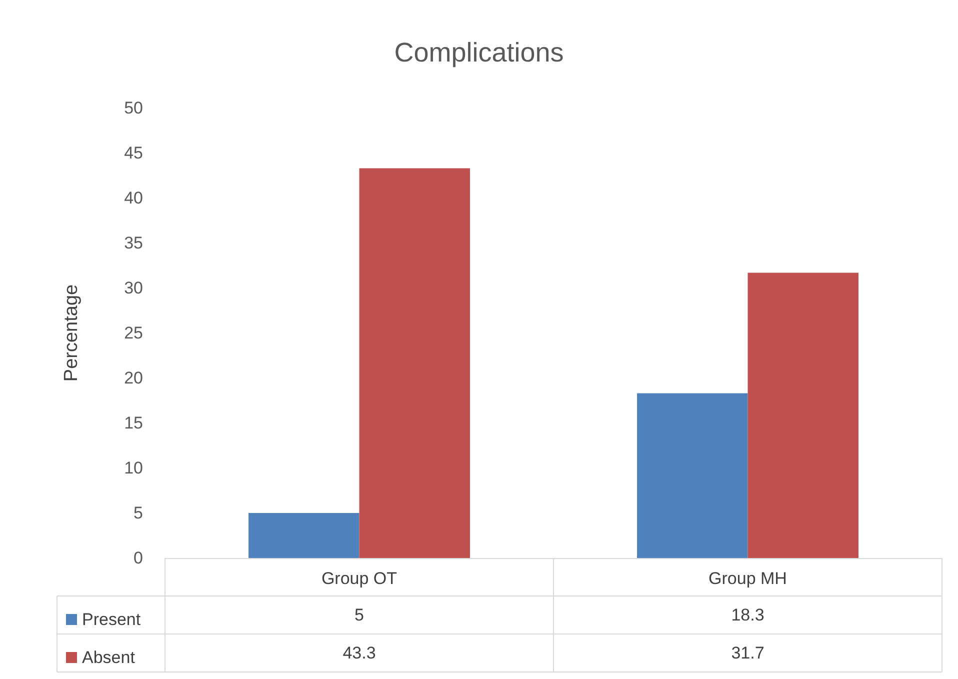 This screenshot has height=679, width=958. Describe the element at coordinates (359, 578) in the screenshot. I see `x-tick-label: Group OT` at that location.